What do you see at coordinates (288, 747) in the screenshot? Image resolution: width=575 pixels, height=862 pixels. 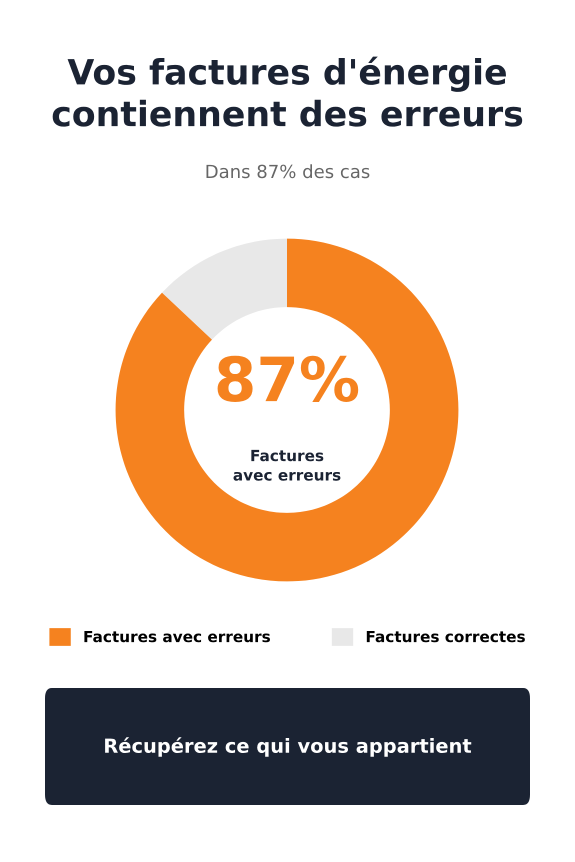 I see `text: Récupérez ce qui vous appartient` at bounding box center [288, 747].